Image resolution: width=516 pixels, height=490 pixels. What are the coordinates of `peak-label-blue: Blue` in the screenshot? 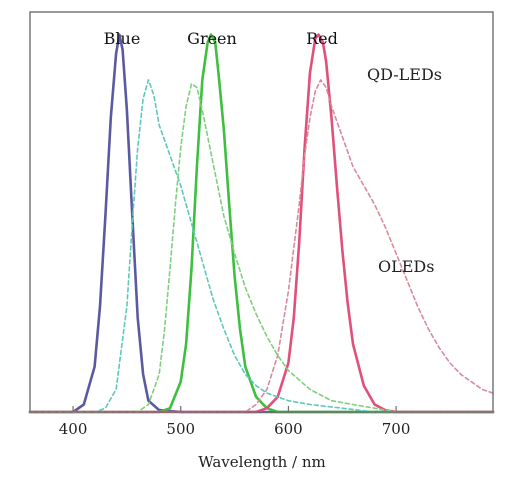 It's located at (122, 38).